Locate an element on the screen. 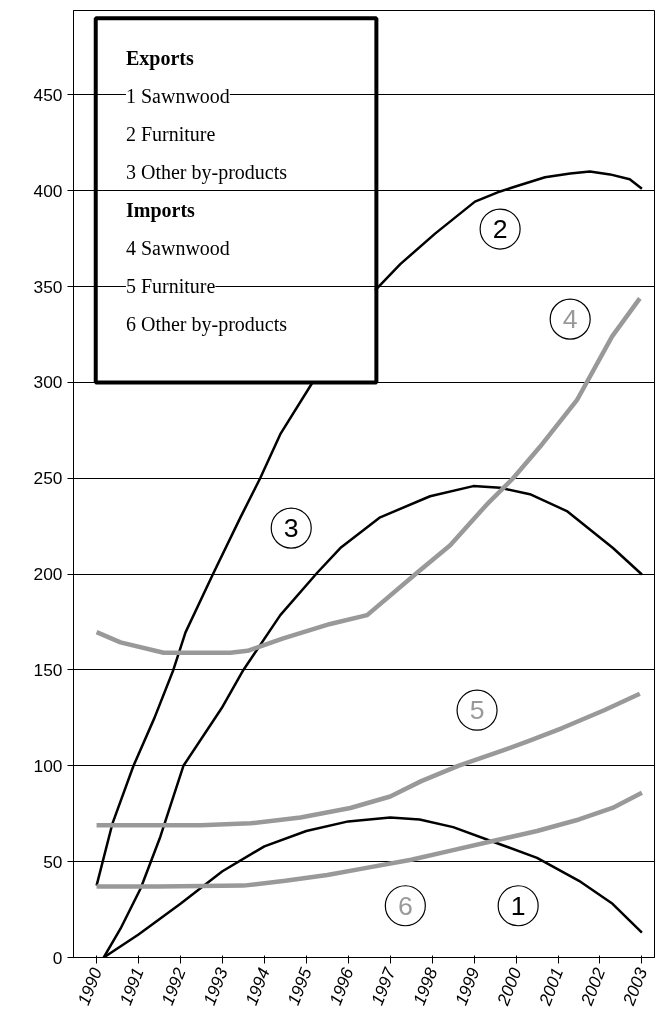 The width and height of the screenshot is (656, 1027). x-tick-label: 1999 is located at coordinates (467, 986).